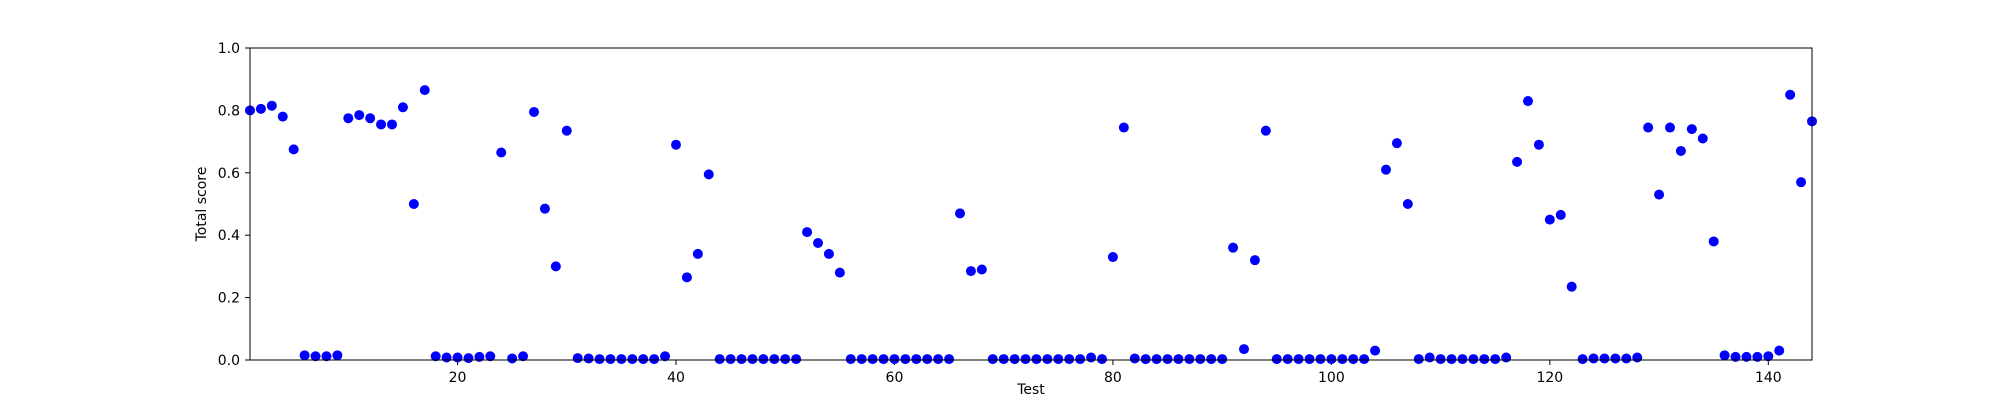 The image size is (2000, 400). What do you see at coordinates (1768, 378) in the screenshot?
I see `x-tick-label-6: 140` at bounding box center [1768, 378].